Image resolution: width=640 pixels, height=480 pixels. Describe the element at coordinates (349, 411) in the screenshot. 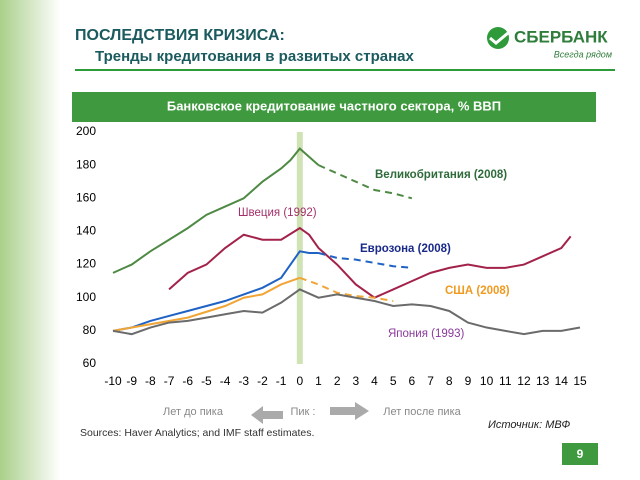

I see `arrow-right` at that location.